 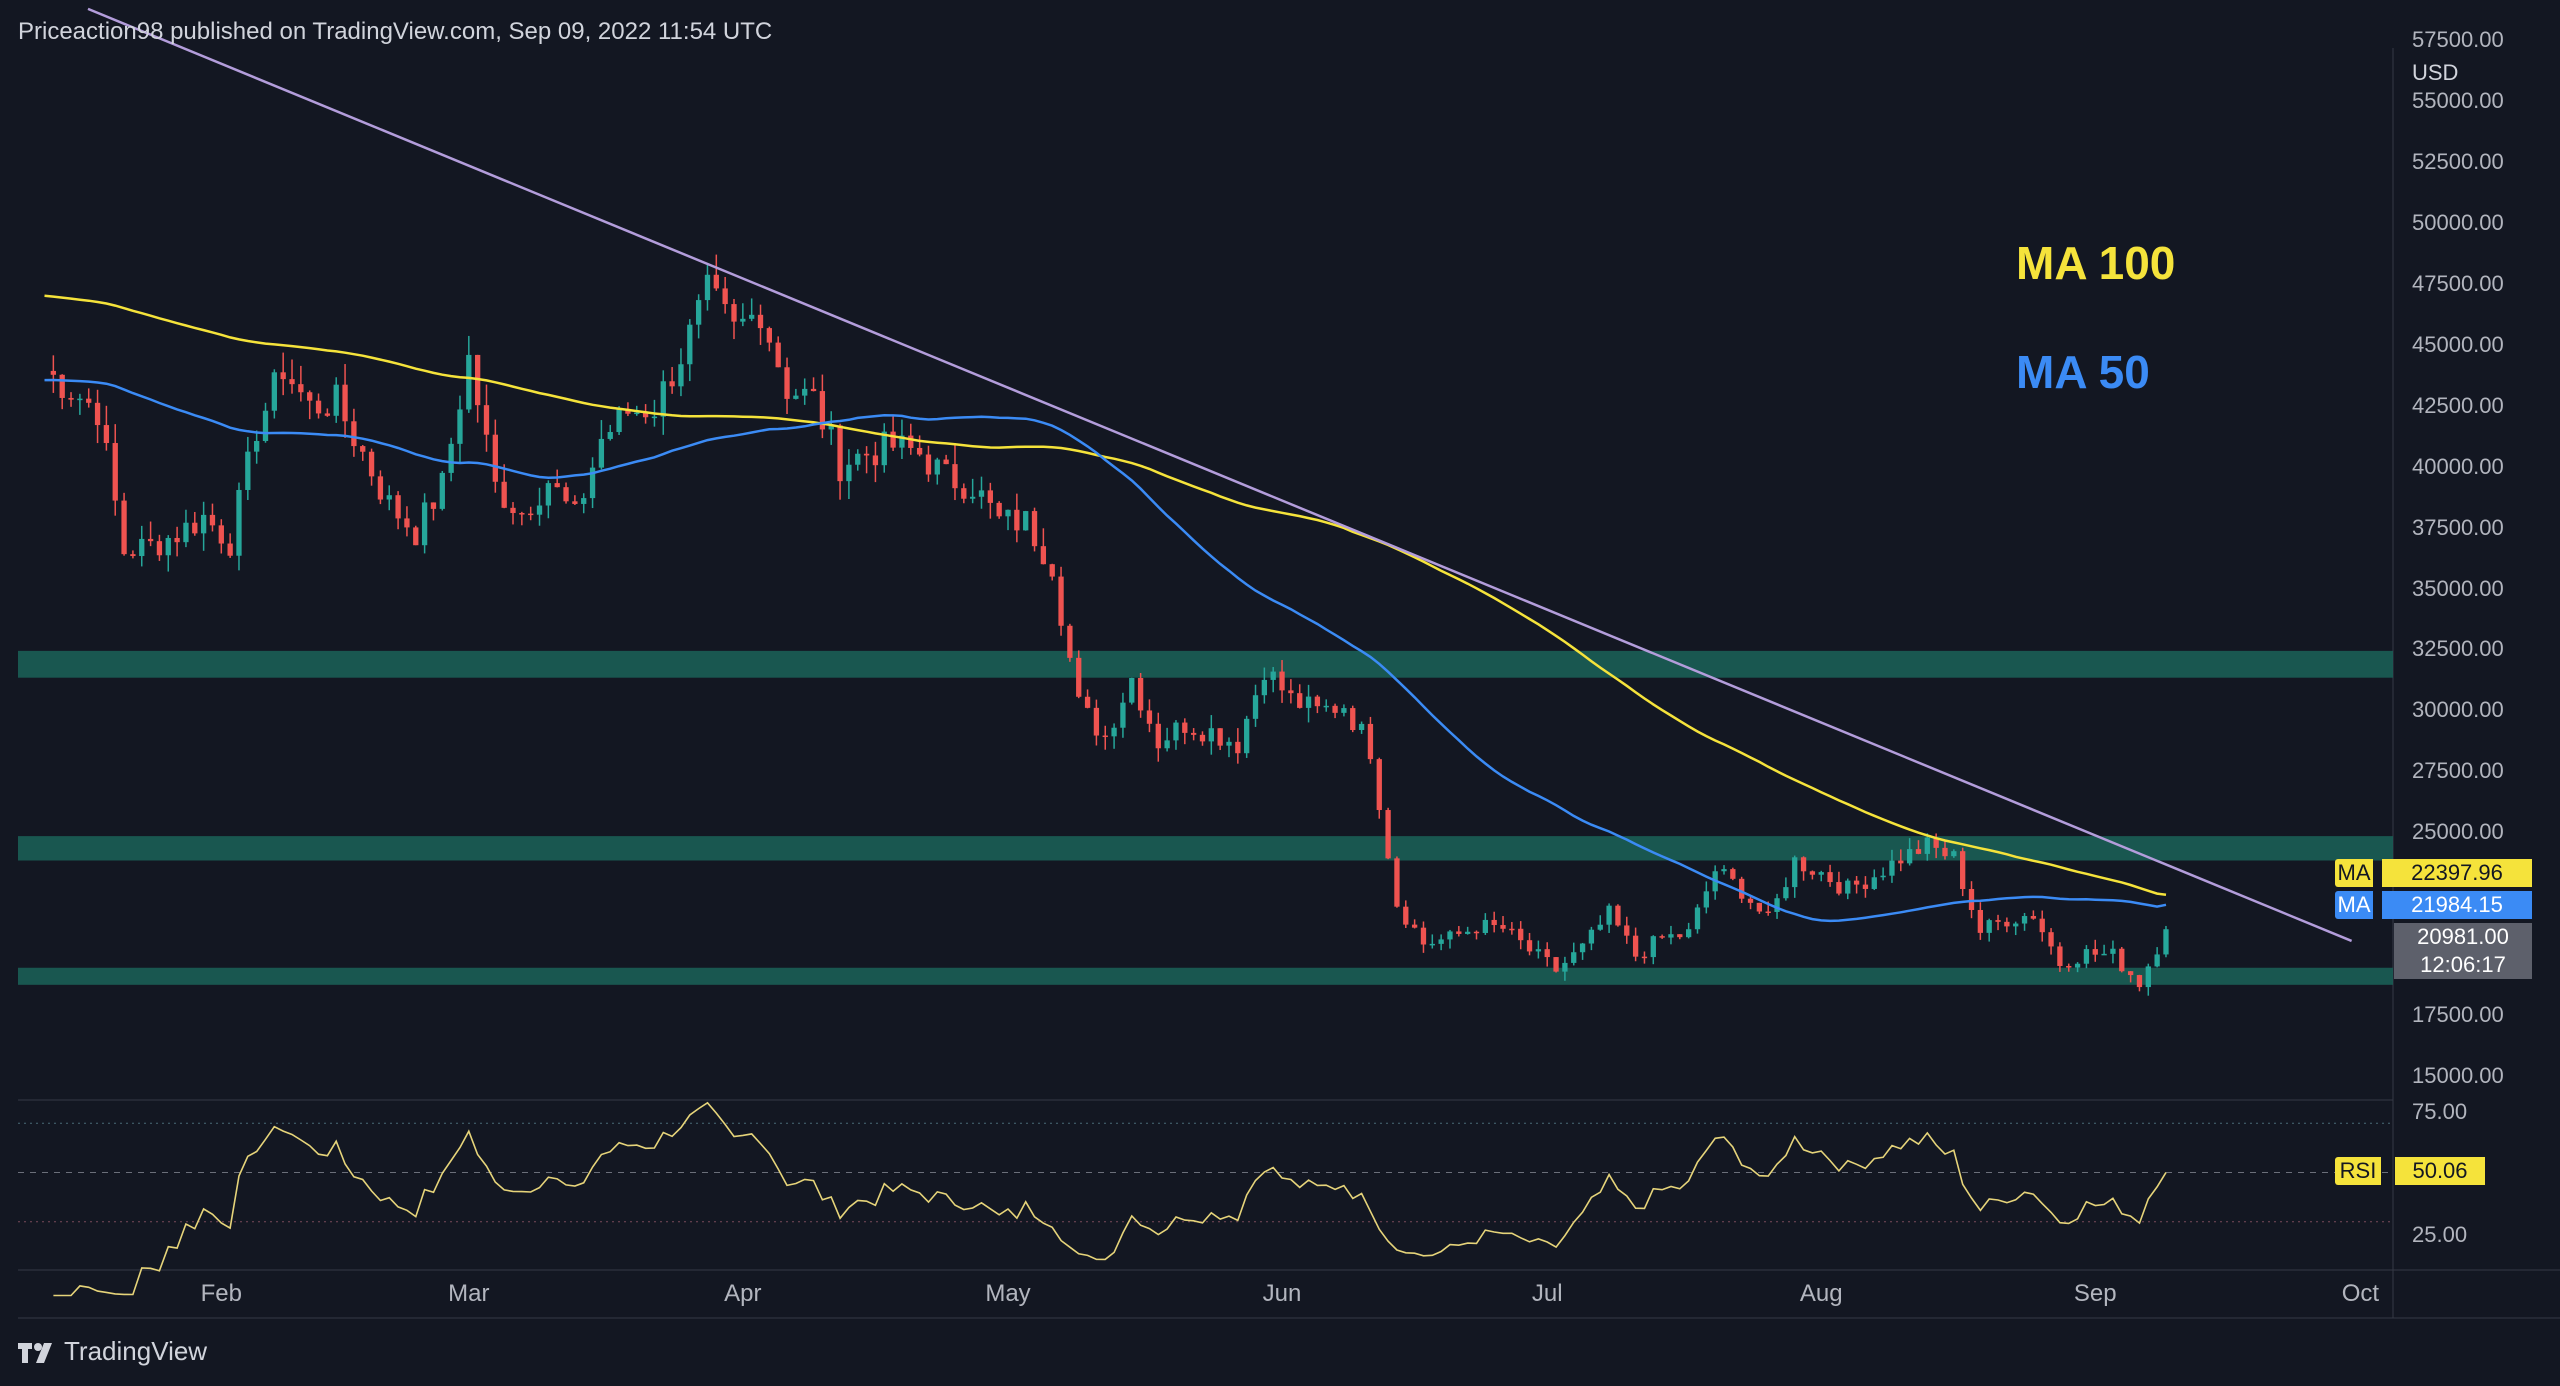 What do you see at coordinates (2458, 222) in the screenshot?
I see `price-tick: 50000.00` at bounding box center [2458, 222].